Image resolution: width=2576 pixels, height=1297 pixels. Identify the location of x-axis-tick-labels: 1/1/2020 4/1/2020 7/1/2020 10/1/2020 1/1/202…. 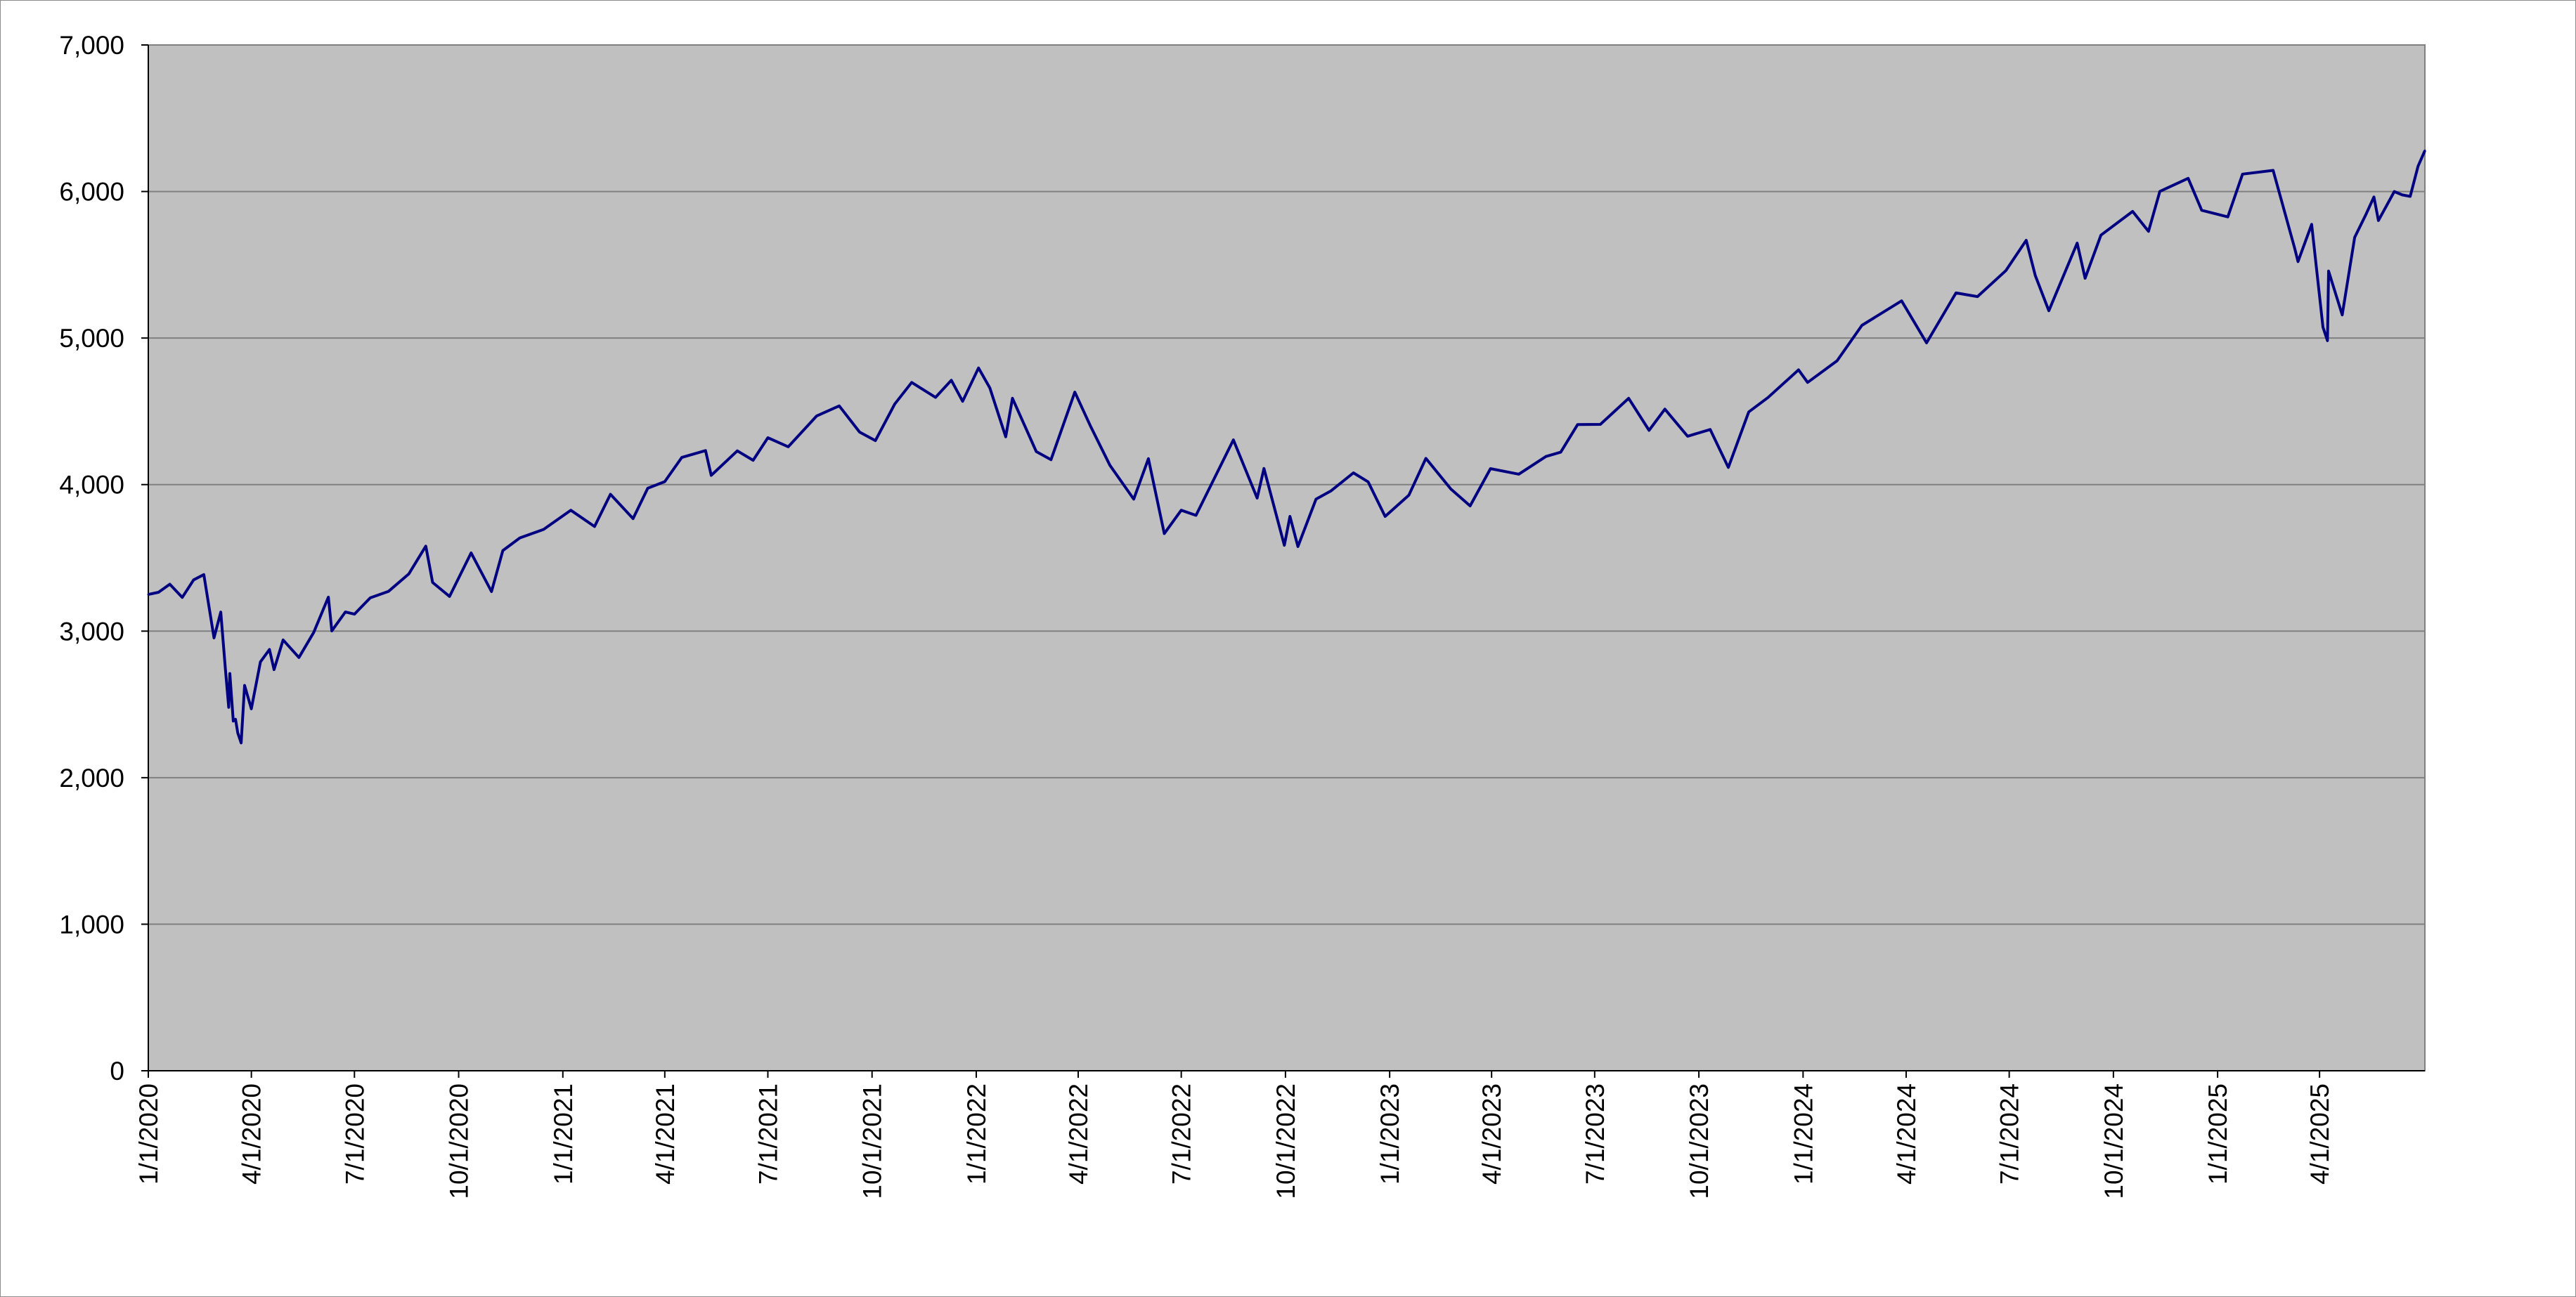
(1234, 1135).